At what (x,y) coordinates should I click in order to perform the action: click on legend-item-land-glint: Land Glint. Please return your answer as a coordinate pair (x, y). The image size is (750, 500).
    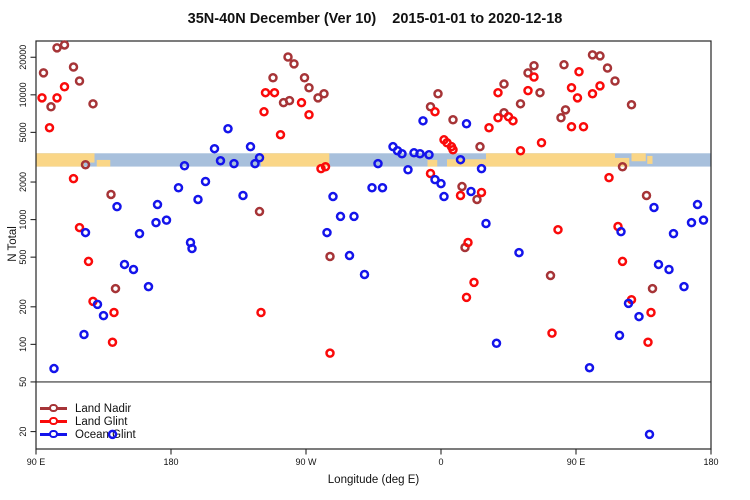
    Looking at the image, I should click on (88, 421).